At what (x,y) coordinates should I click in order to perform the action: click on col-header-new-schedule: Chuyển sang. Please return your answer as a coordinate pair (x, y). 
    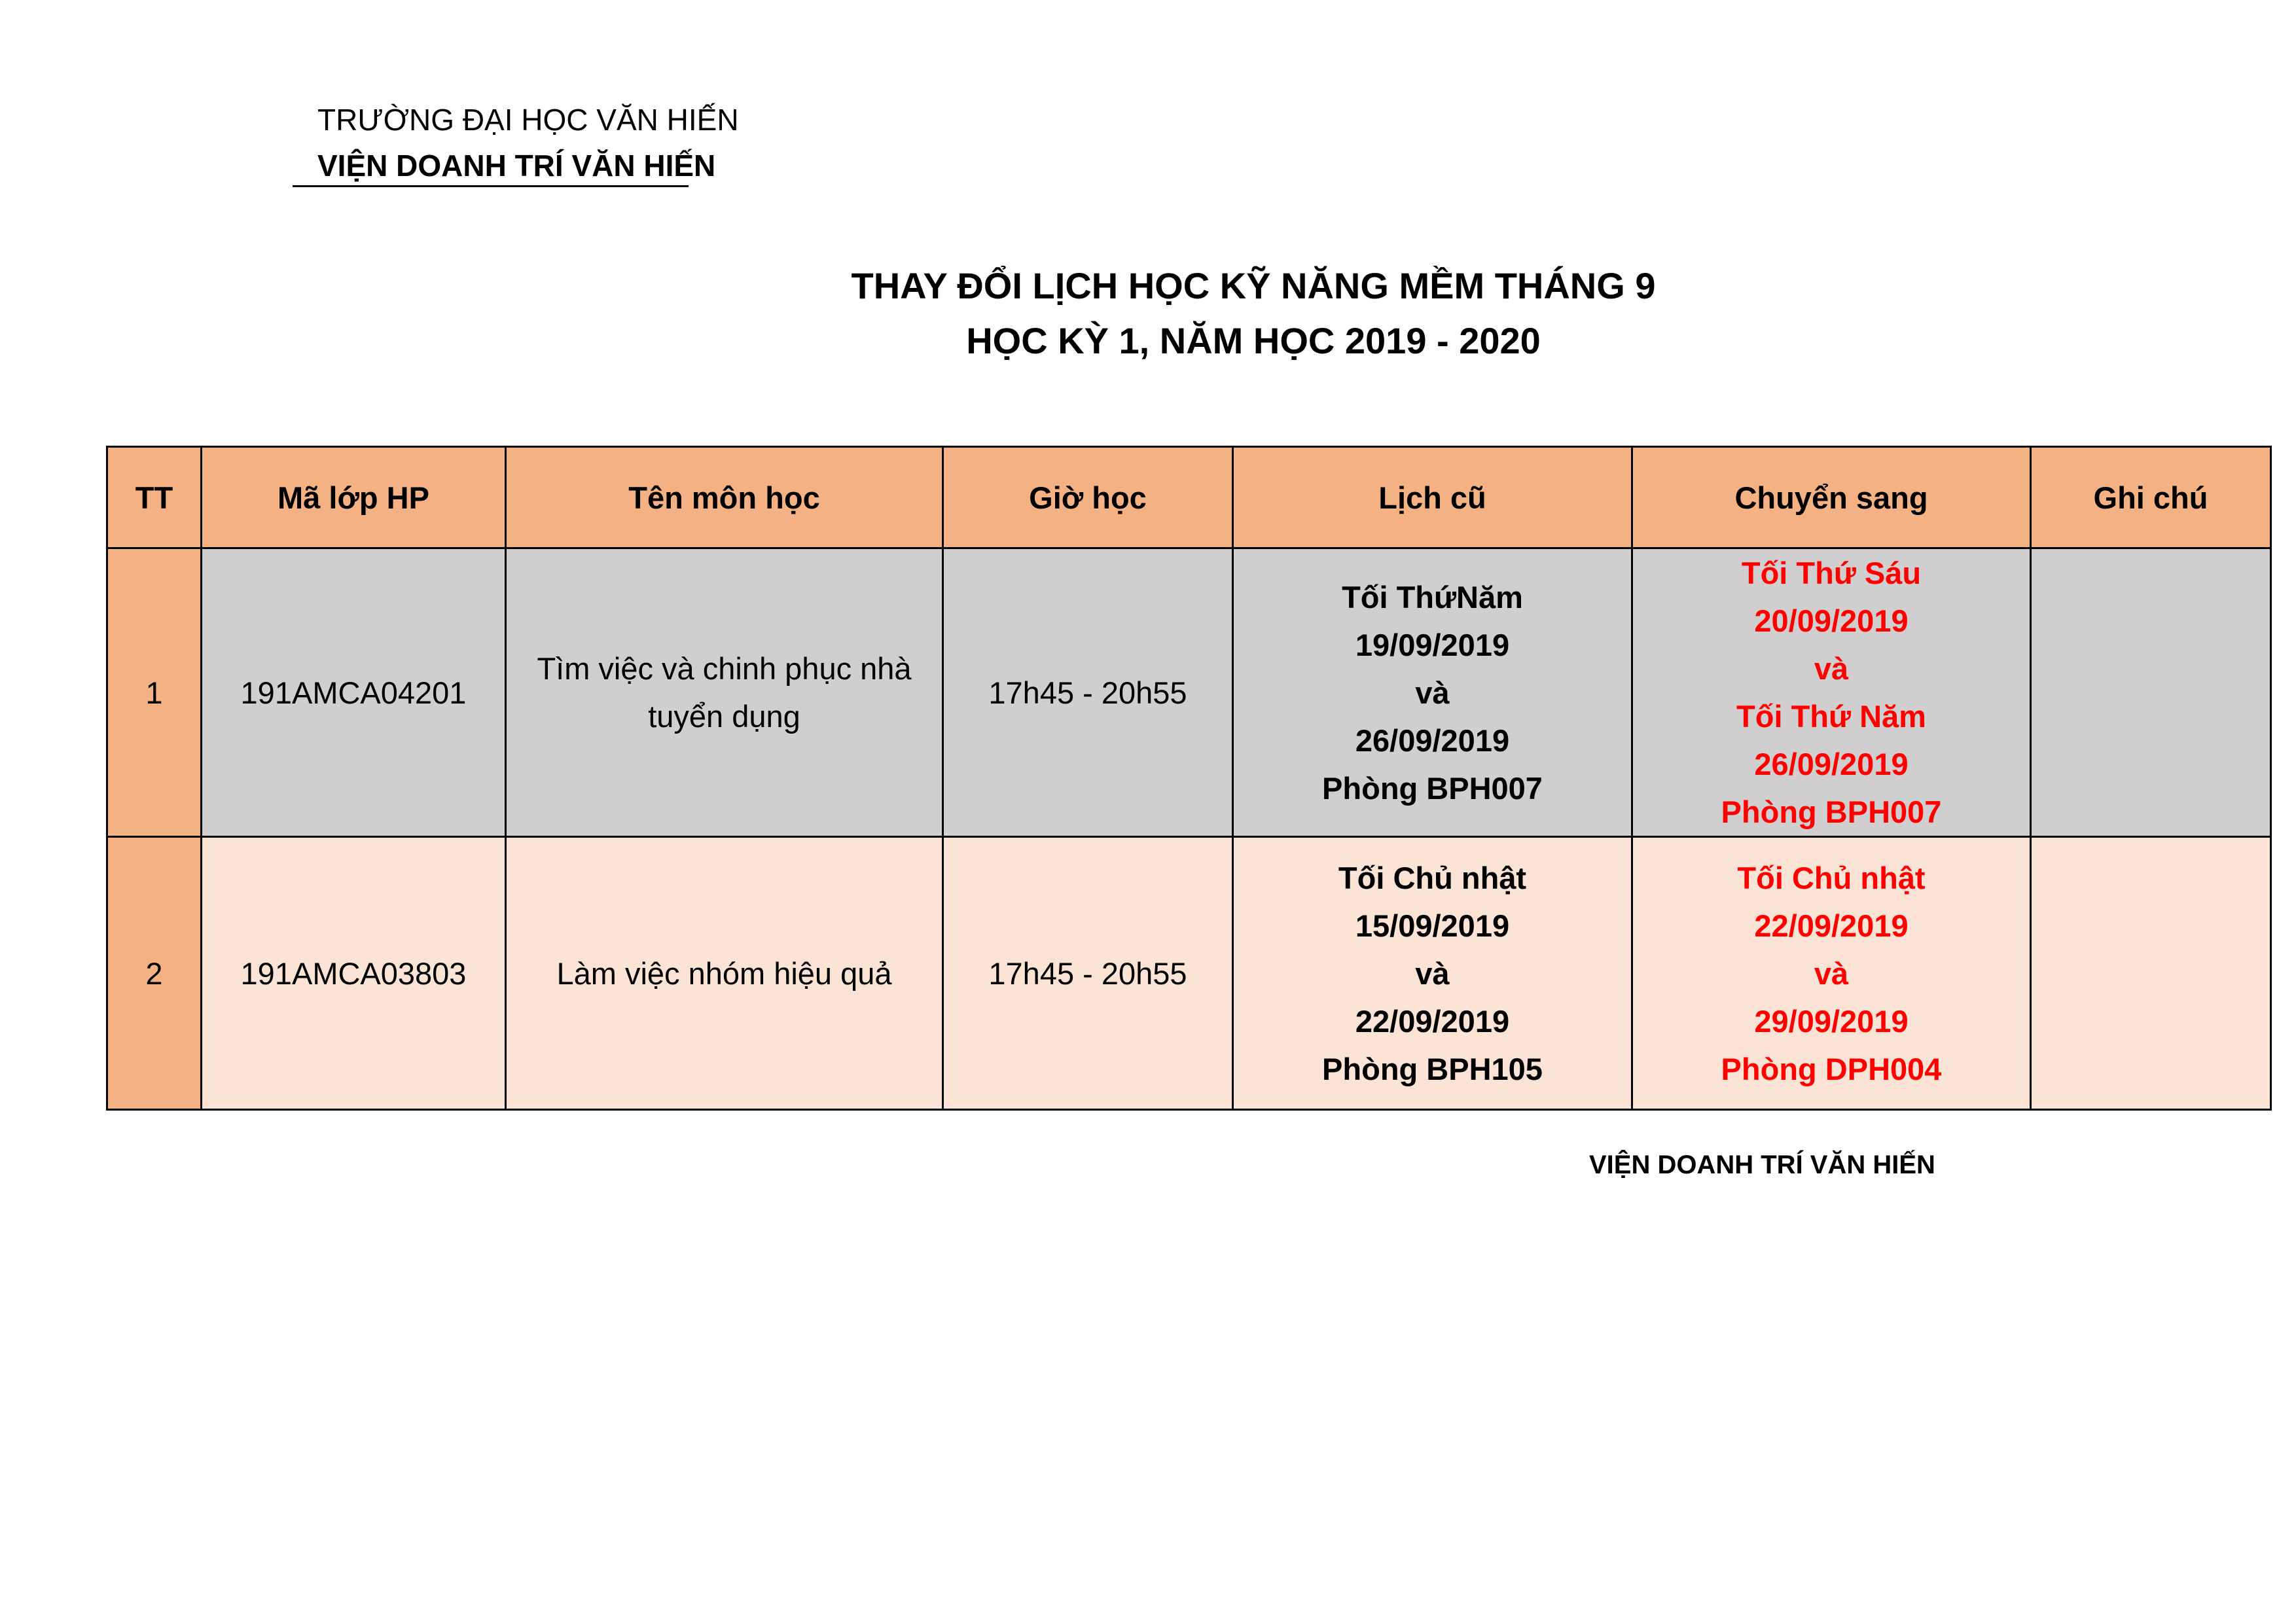
    Looking at the image, I should click on (1831, 497).